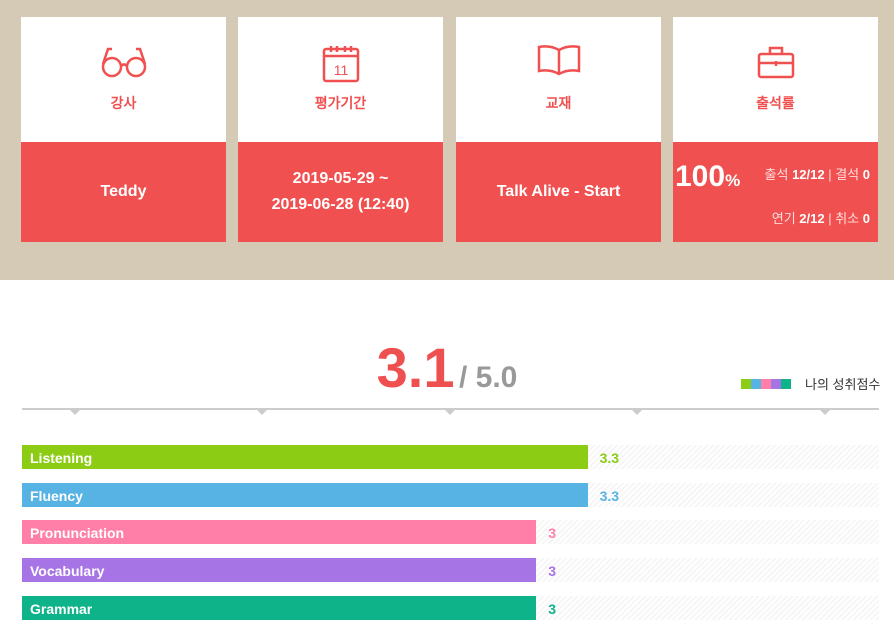 This screenshot has height=628, width=894. Describe the element at coordinates (775, 129) in the screenshot. I see `attendance-card: 출석률 100% 출석 12/12 | 결석 0 연기 2/12 | 취소 0` at that location.